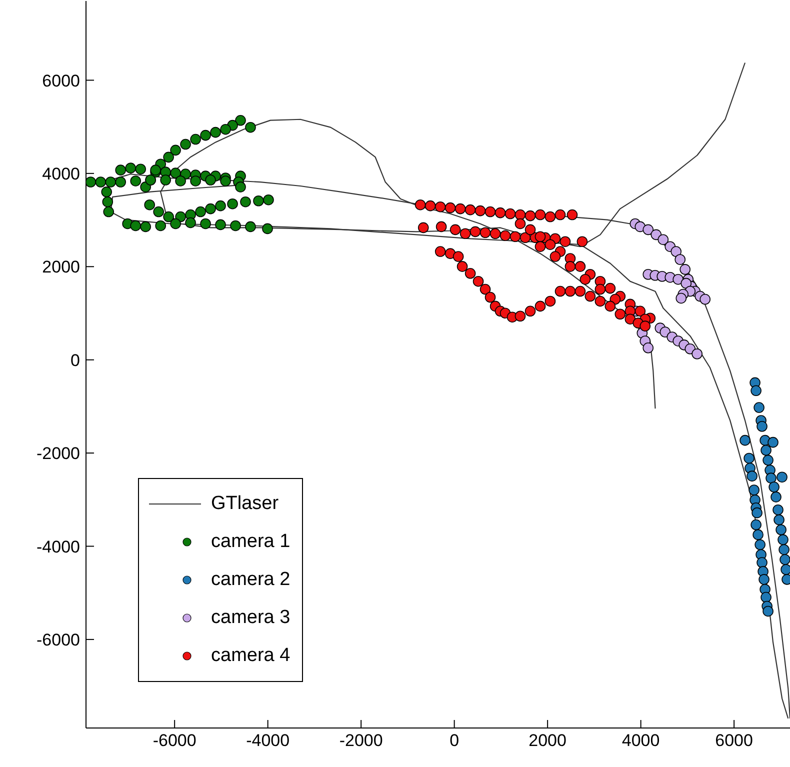  Describe the element at coordinates (734, 740) in the screenshot. I see `x-tick-label: 6000` at that location.